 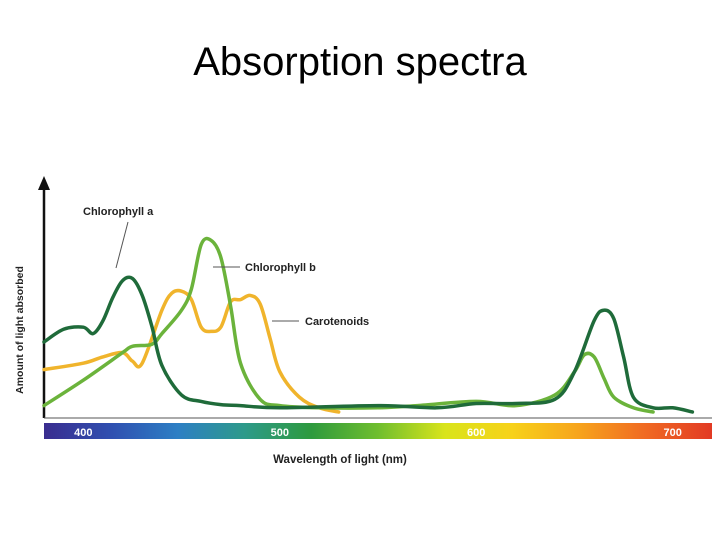 What do you see at coordinates (337, 322) in the screenshot?
I see `carotenoids-label: Carotenoids` at bounding box center [337, 322].